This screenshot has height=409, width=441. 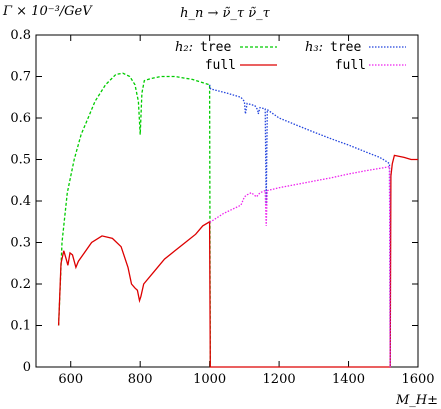 I want to click on legend: h₂: tree full h₃: tree full, so click(x=290, y=56).